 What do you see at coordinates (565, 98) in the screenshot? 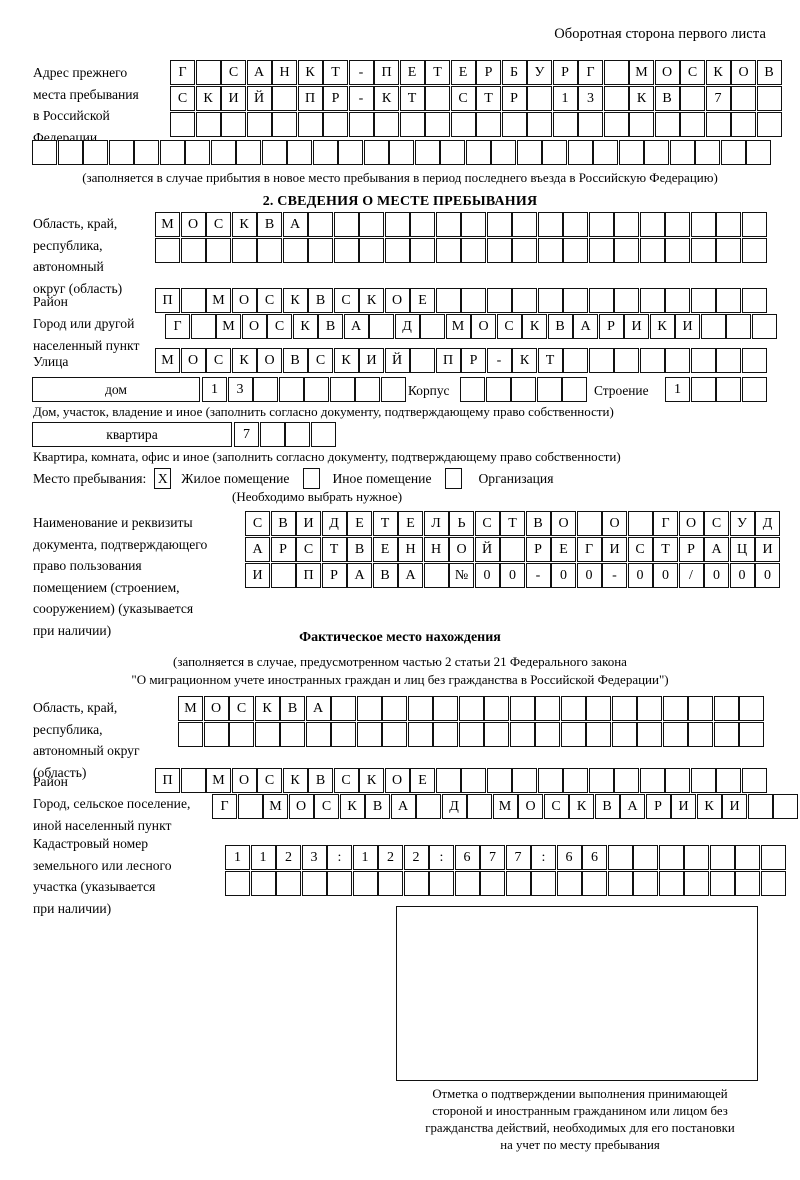
I see `prev-address-cell: 1` at bounding box center [565, 98].